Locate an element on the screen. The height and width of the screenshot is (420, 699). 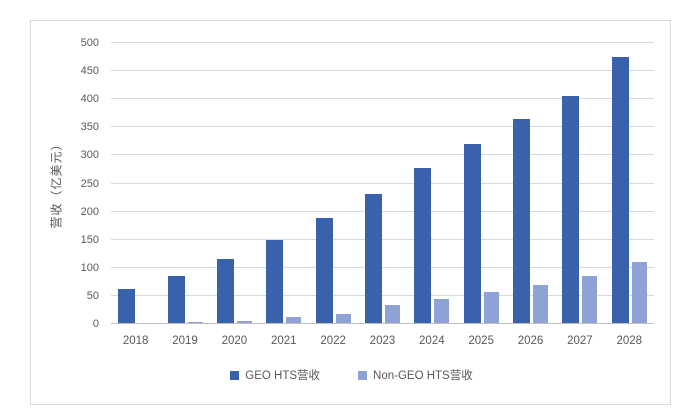
y-tick-label: 300 is located at coordinates (89, 155).